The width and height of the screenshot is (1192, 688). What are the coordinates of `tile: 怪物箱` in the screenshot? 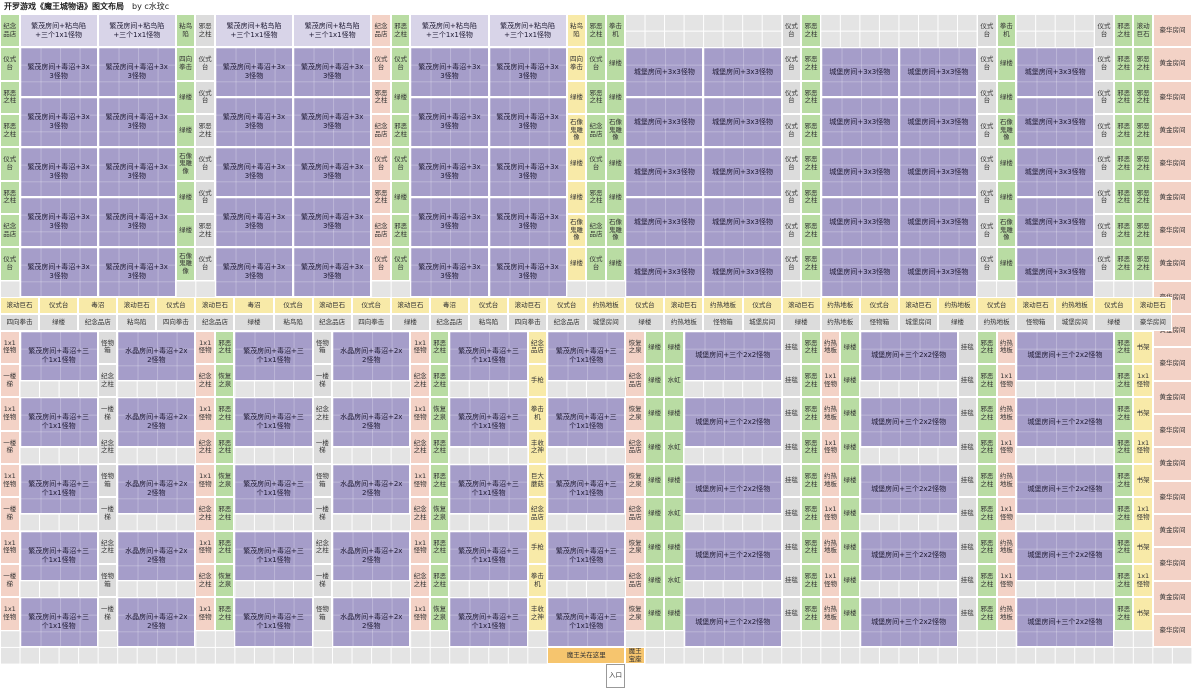 It's located at (107, 581).